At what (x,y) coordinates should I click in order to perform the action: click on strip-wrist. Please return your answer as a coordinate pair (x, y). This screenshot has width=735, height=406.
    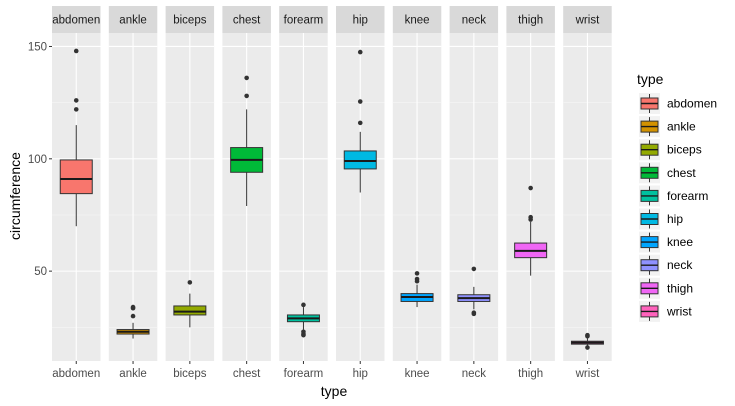
    Looking at the image, I should click on (587, 19).